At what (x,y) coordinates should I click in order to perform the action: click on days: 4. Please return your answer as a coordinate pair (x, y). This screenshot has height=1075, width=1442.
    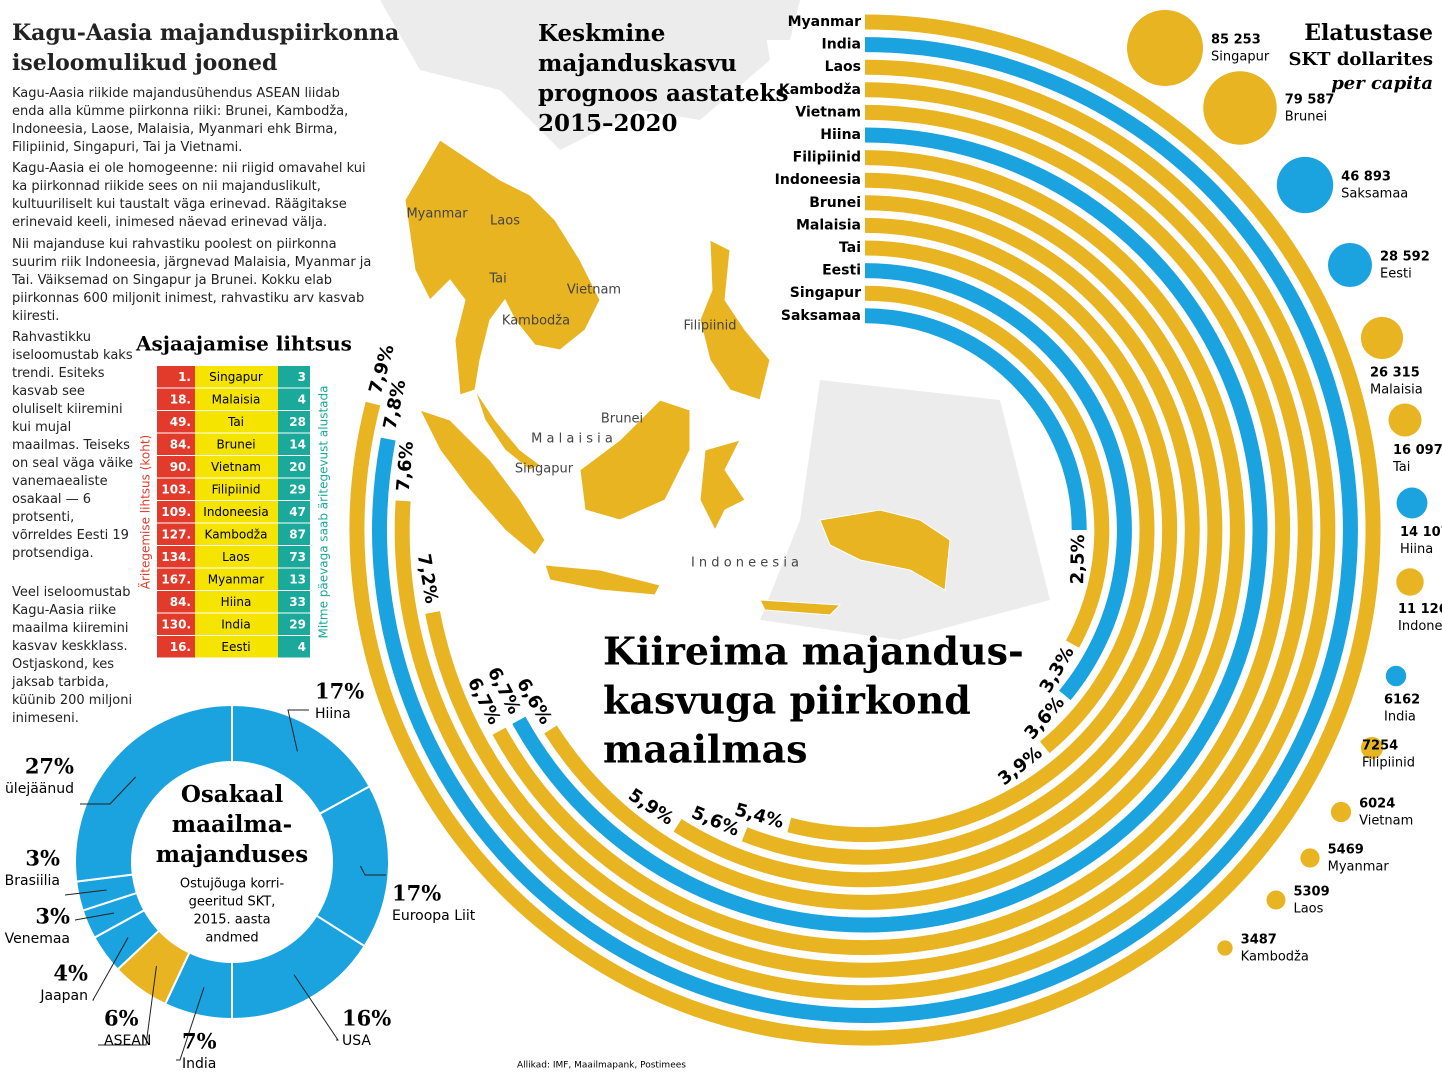
    Looking at the image, I should click on (302, 399).